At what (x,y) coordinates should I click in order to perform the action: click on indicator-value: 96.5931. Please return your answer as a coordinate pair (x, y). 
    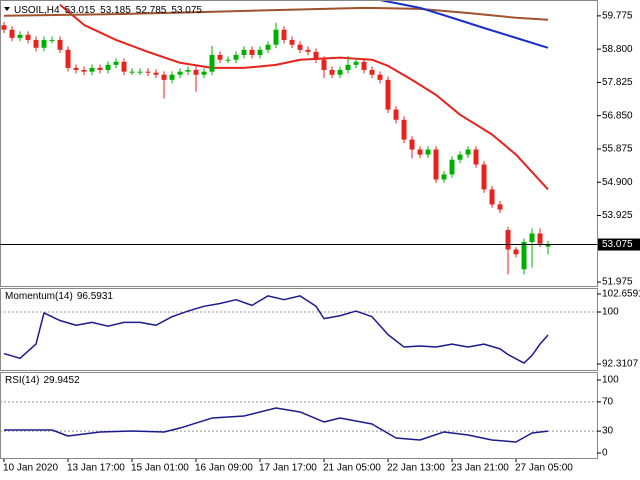
    Looking at the image, I should click on (95, 296).